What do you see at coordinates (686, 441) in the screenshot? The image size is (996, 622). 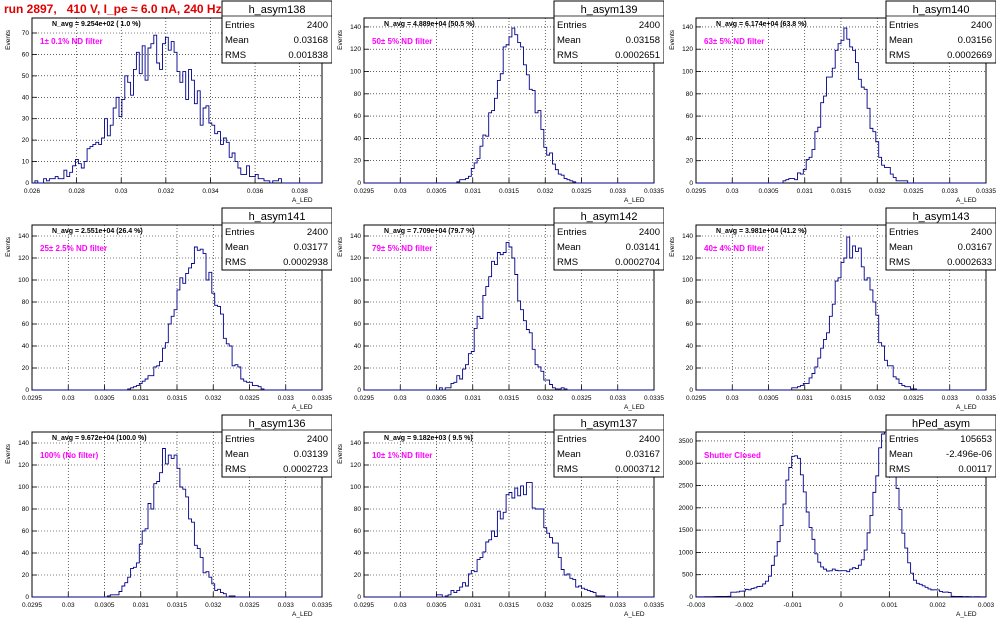 I see `y-tick-label: 3500` at bounding box center [686, 441].